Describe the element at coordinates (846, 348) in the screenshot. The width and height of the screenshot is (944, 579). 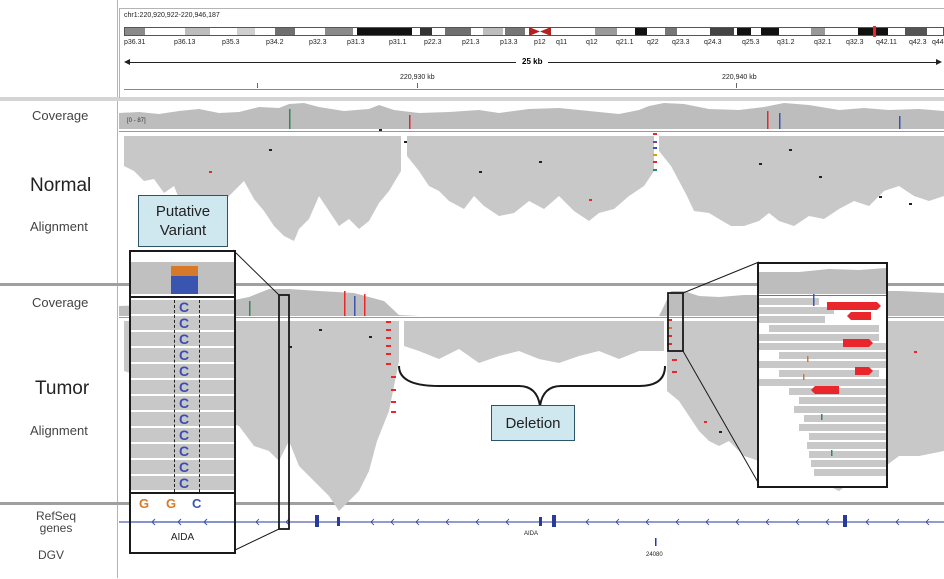
I see `clipped-reads` at that location.